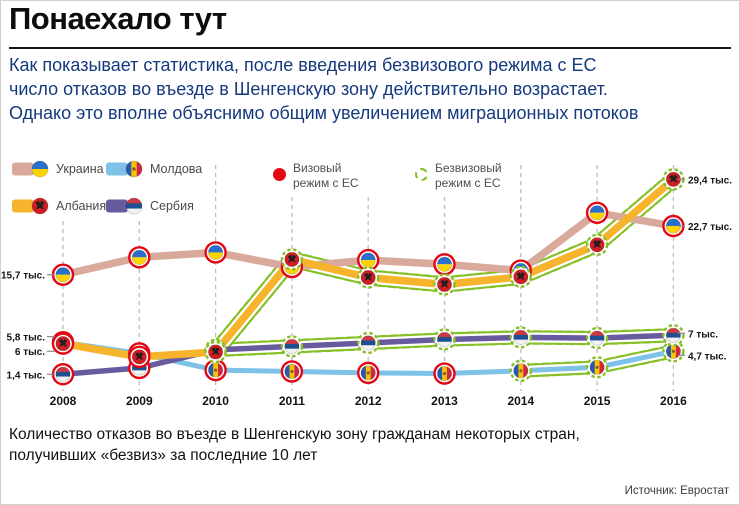 This screenshot has height=505, width=740. What do you see at coordinates (63, 401) in the screenshot?
I see `svg-text: 2008` at bounding box center [63, 401].